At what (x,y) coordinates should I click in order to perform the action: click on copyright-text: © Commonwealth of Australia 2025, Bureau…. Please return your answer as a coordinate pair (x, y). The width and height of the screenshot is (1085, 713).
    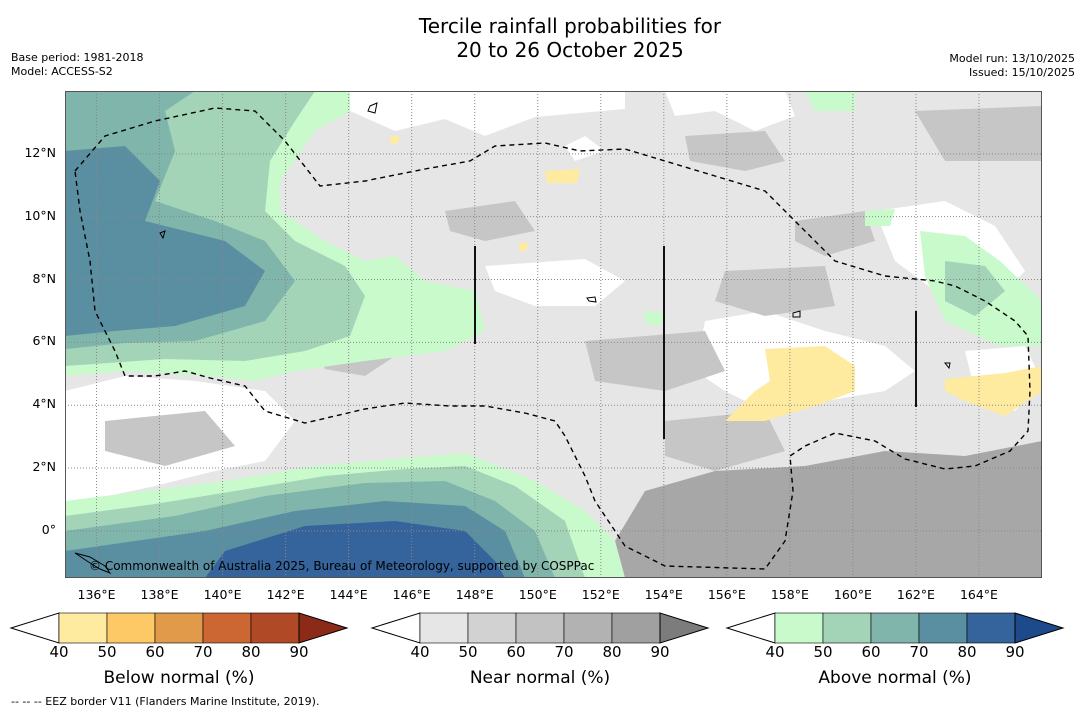
    Looking at the image, I should click on (341, 566).